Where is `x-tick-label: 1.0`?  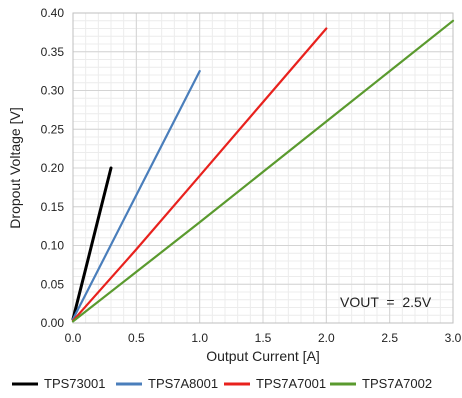
x-tick-label: 1.0 is located at coordinates (199, 338).